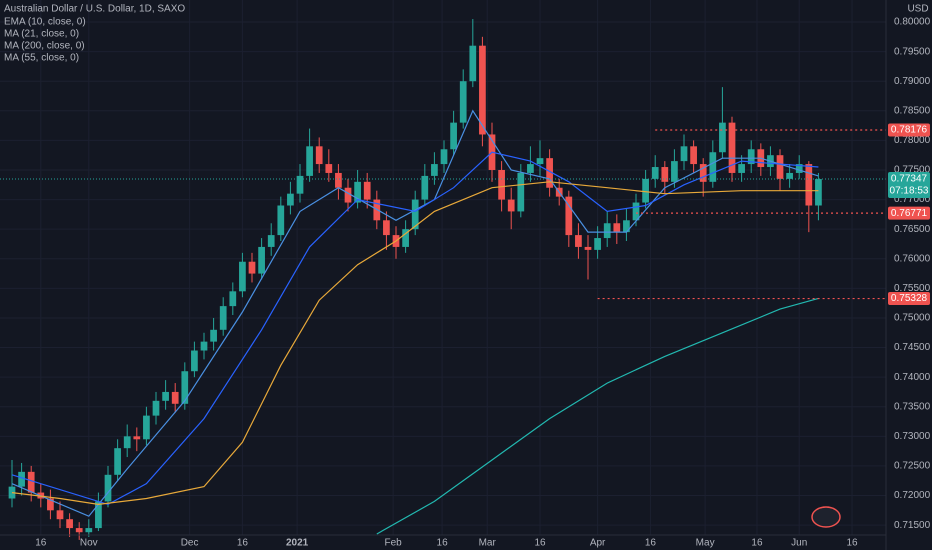  What do you see at coordinates (912, 288) in the screenshot?
I see `y-tick-label: 0.75500` at bounding box center [912, 288].